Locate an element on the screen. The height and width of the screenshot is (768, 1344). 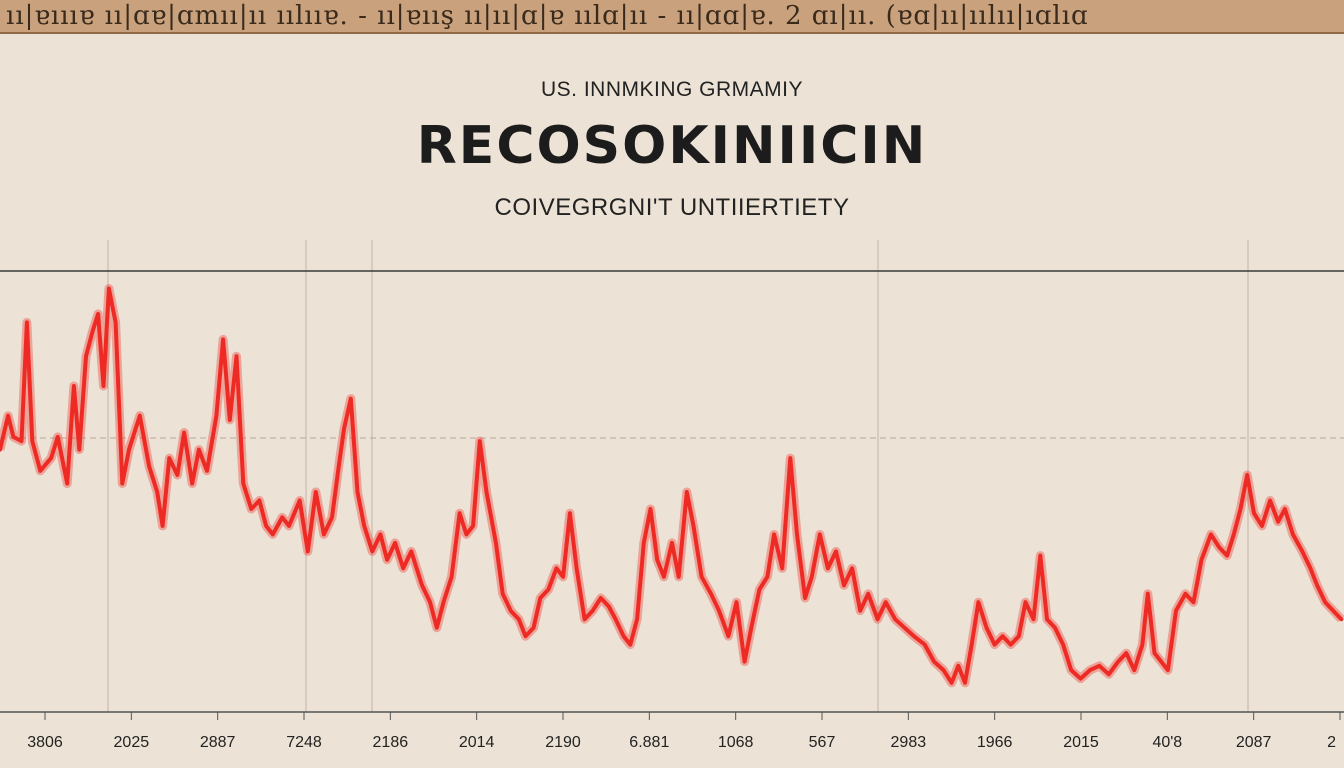
x-tick-label: 2 is located at coordinates (1331, 742).